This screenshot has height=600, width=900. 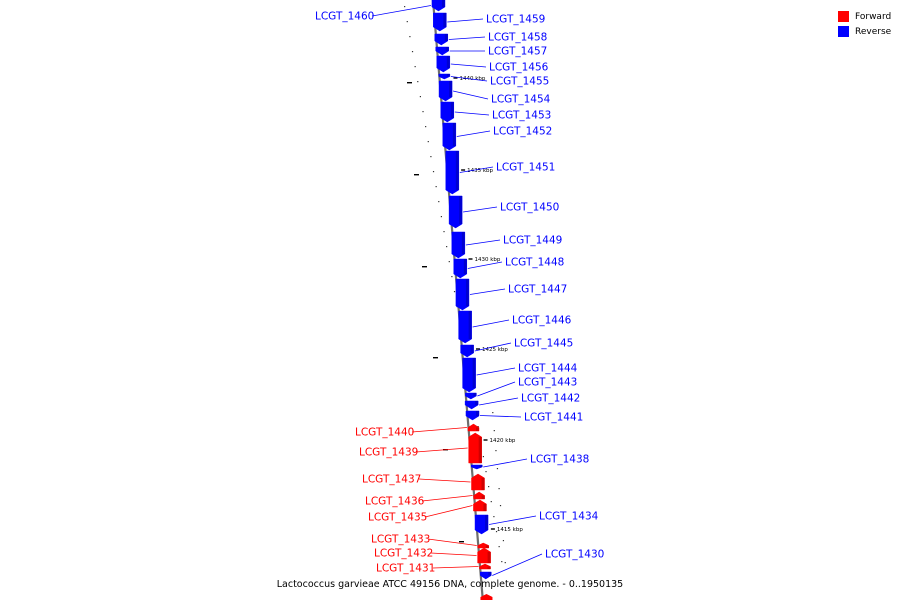 I want to click on legend-reverse-label: Reverse, so click(x=873, y=31).